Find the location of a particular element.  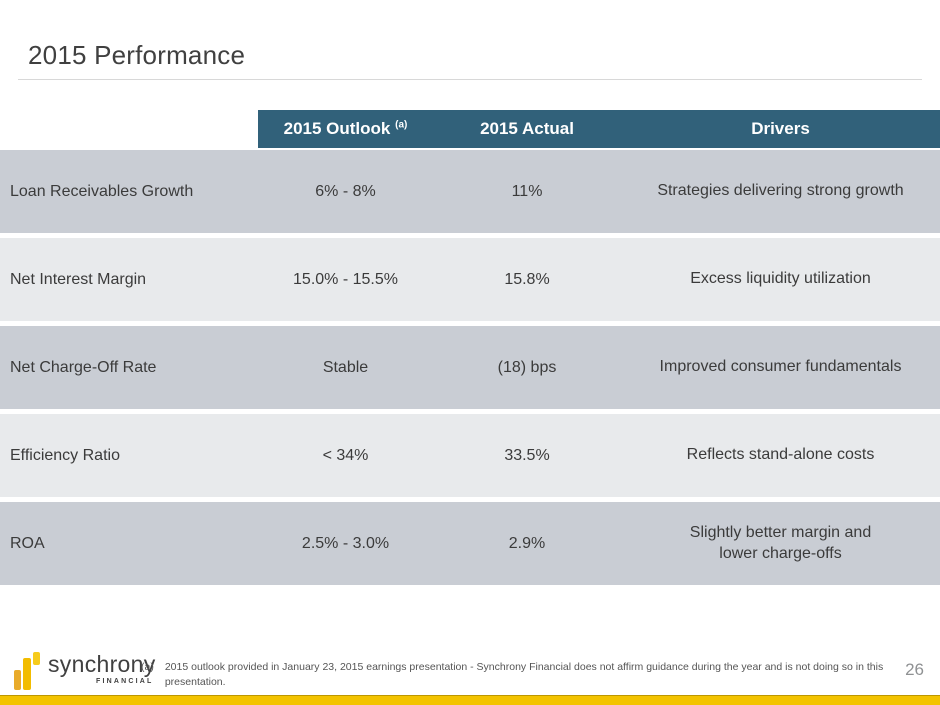

bottom-accent-bar is located at coordinates (470, 700).